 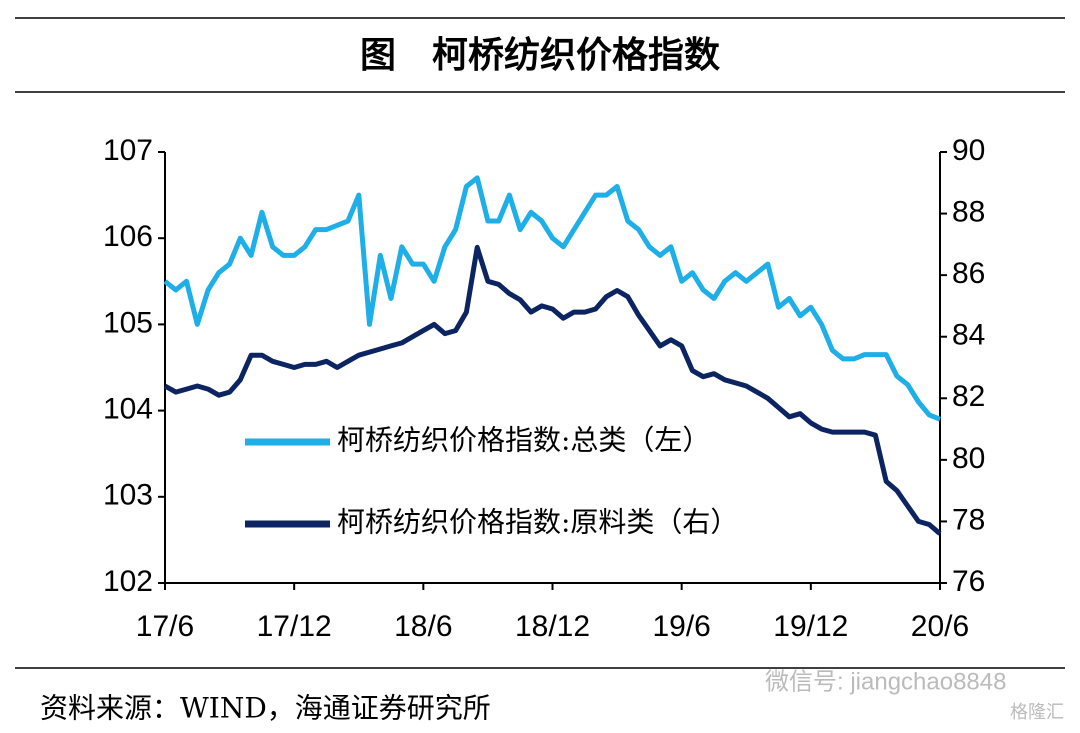 I want to click on x-tick-label: 17/6, so click(x=165, y=626).